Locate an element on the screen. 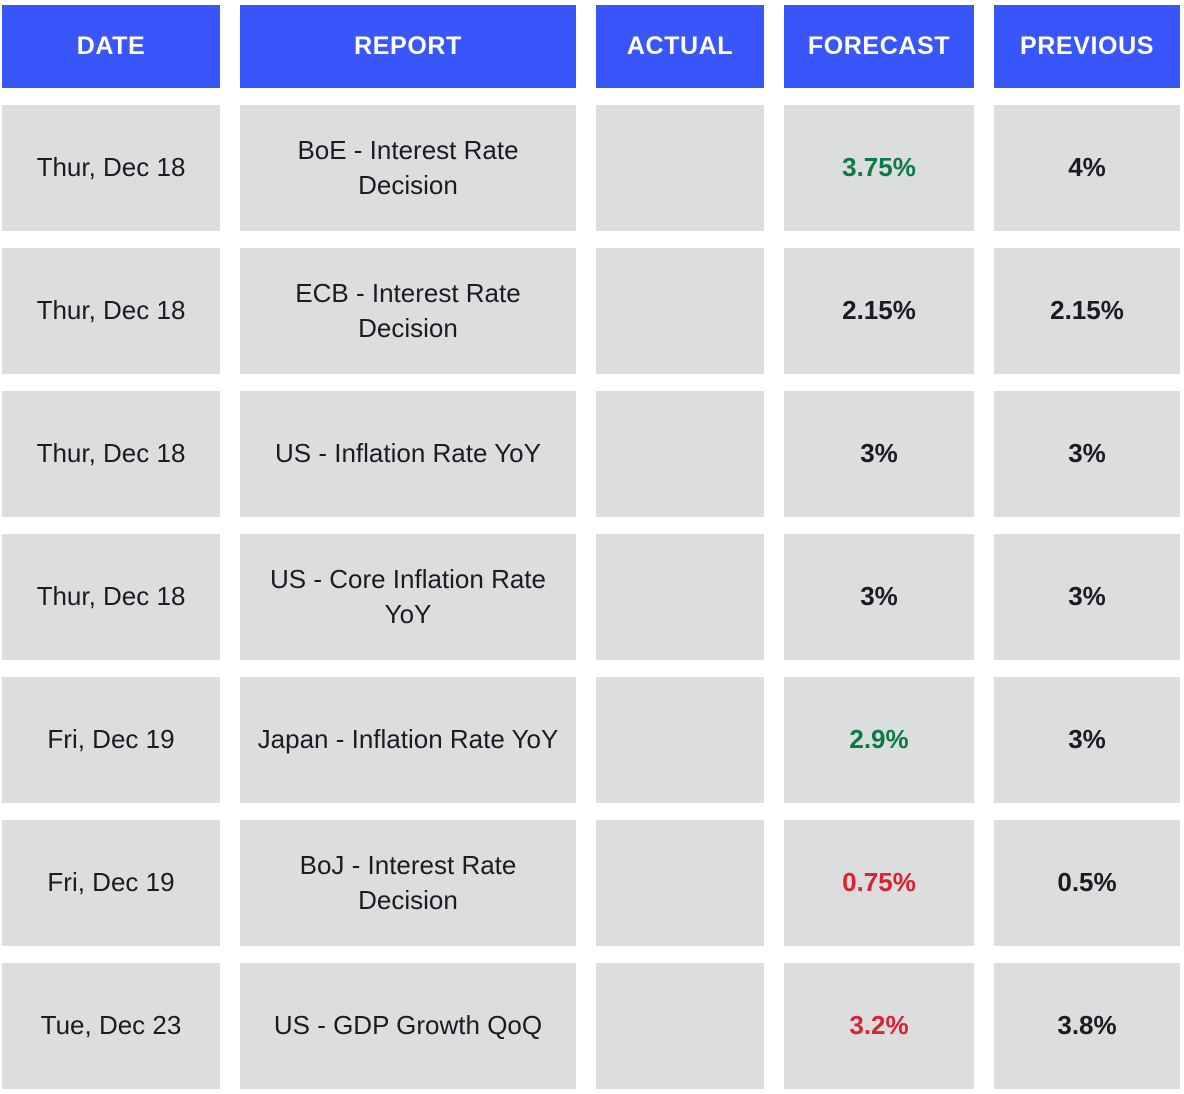 The width and height of the screenshot is (1184, 1094). previous-value-cell: 4% is located at coordinates (1087, 168).